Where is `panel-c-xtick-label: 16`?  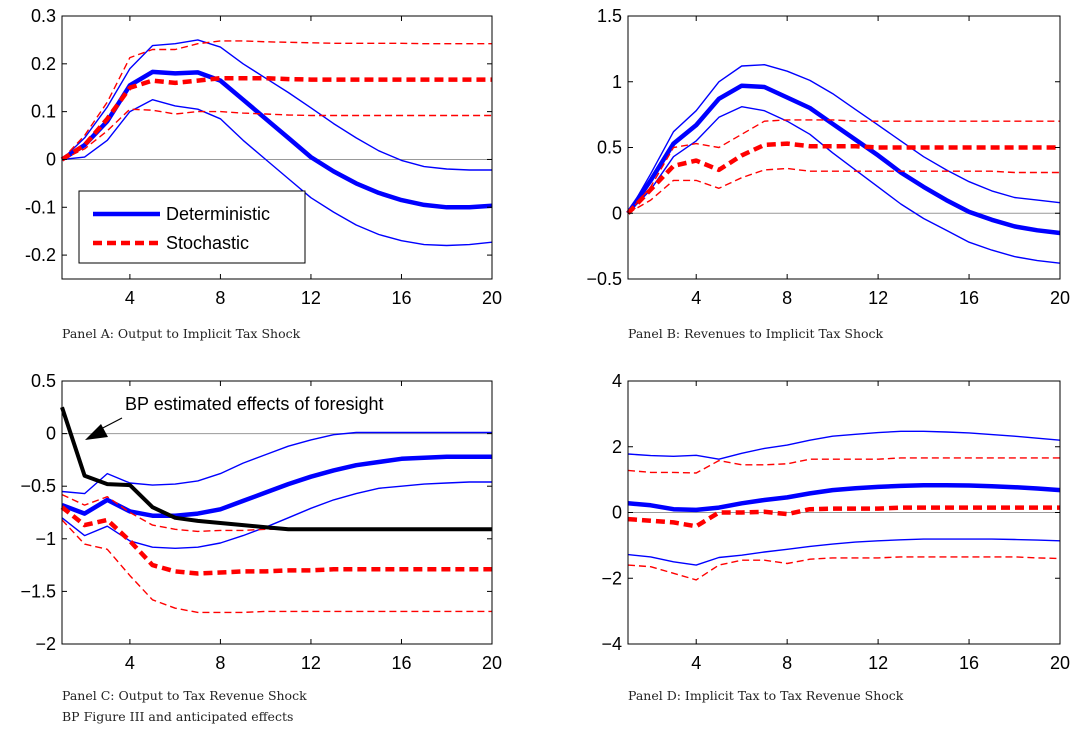 panel-c-xtick-label: 16 is located at coordinates (401, 663).